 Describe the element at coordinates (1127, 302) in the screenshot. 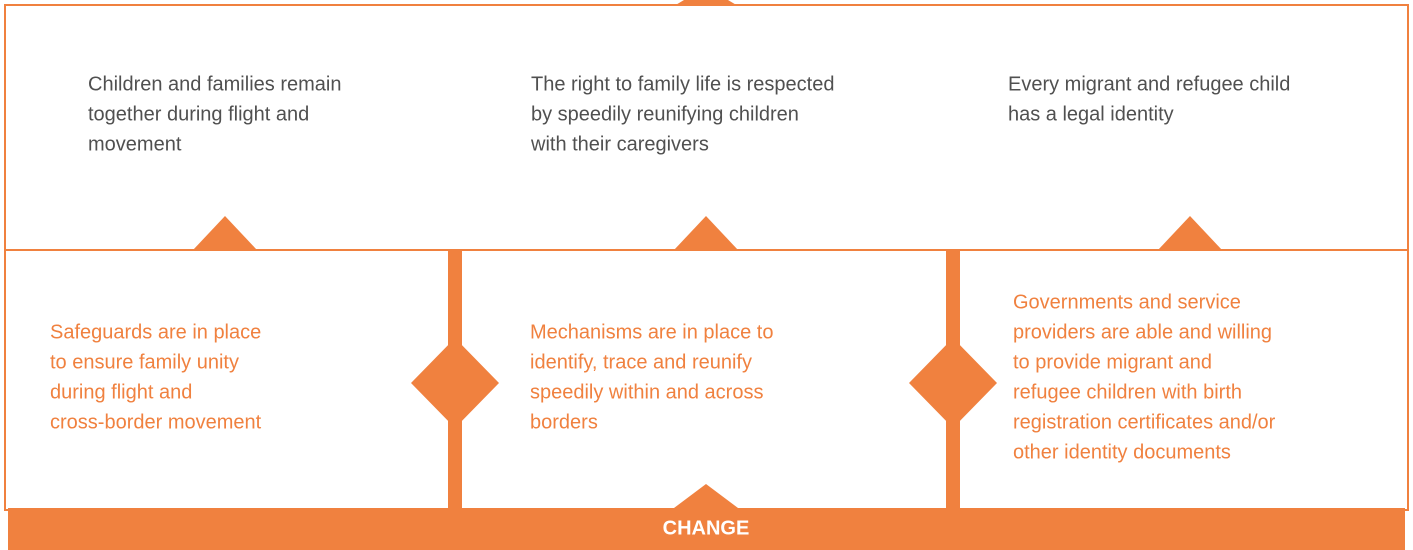

I see `output-text: Governments and service` at that location.